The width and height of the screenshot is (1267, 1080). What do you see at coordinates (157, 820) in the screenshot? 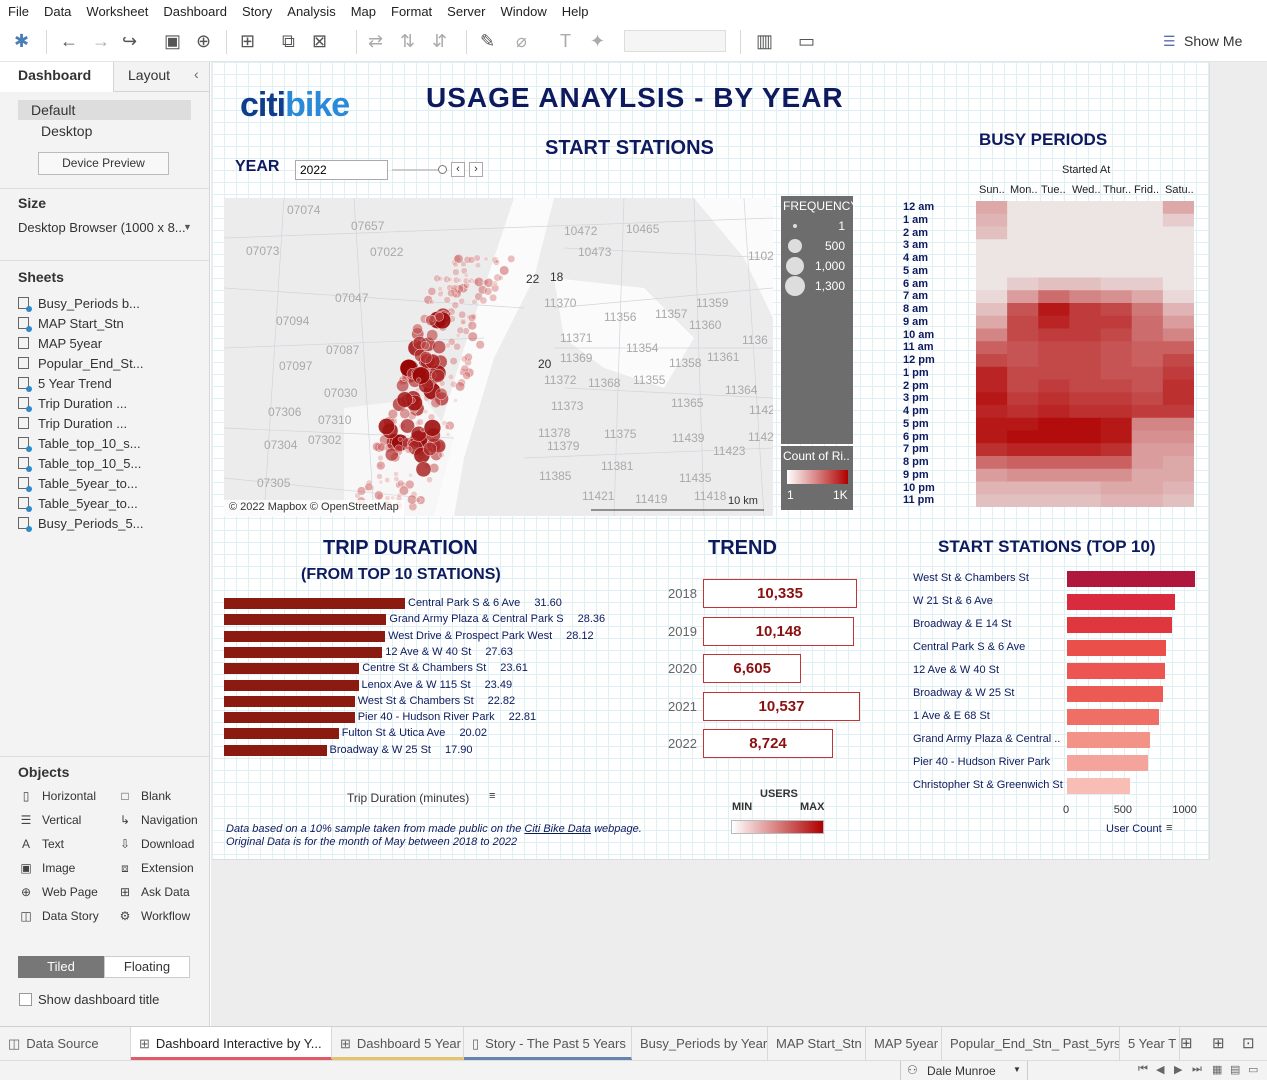
I see `object-navigation: ↳ Navigation` at bounding box center [157, 820].